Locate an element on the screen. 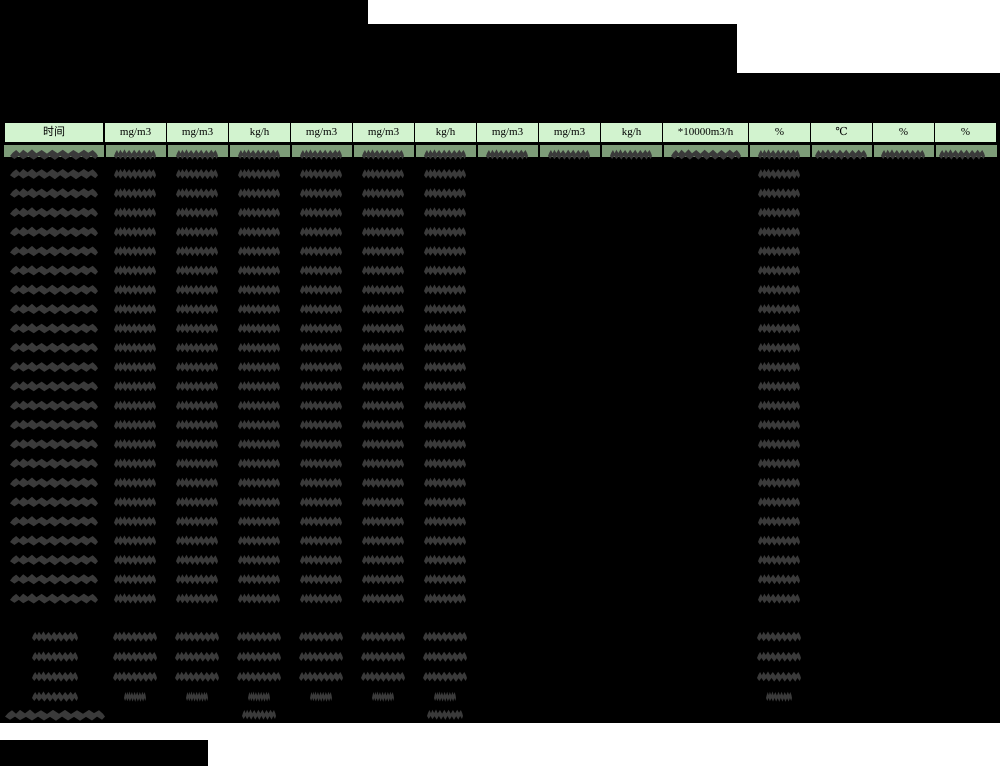 The width and height of the screenshot is (1000, 766). header-cell-mgm3-2: mg/m3 is located at coordinates (197, 132).